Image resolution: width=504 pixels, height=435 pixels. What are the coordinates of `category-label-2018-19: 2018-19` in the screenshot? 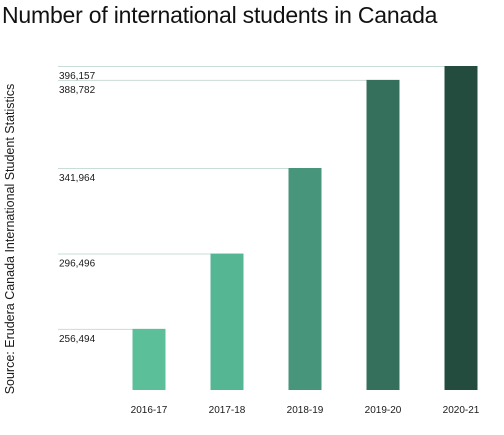 It's located at (305, 410).